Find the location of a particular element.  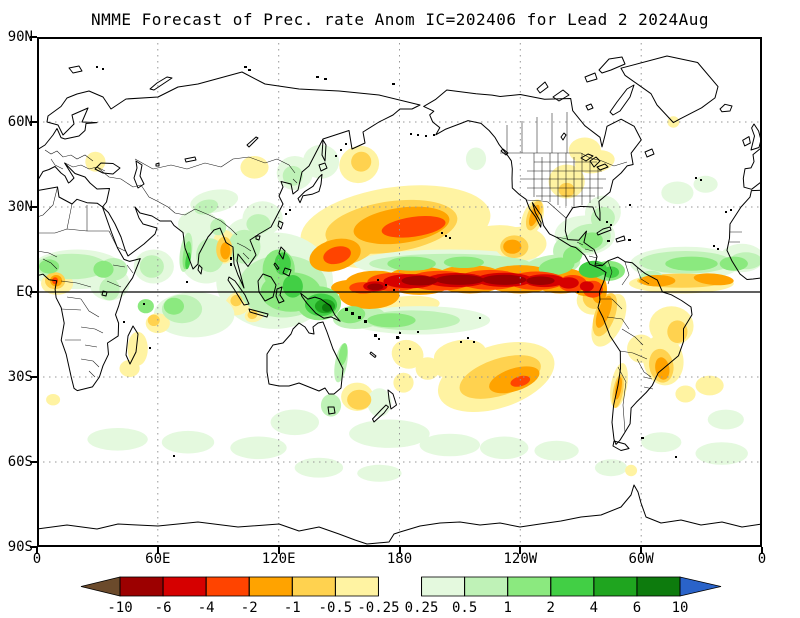

colorbar: -10 -6 -4 -2 -1 -0.5 -0.25 0.25 0.5 1 2 4 6 10 is located at coordinates (401, 596).